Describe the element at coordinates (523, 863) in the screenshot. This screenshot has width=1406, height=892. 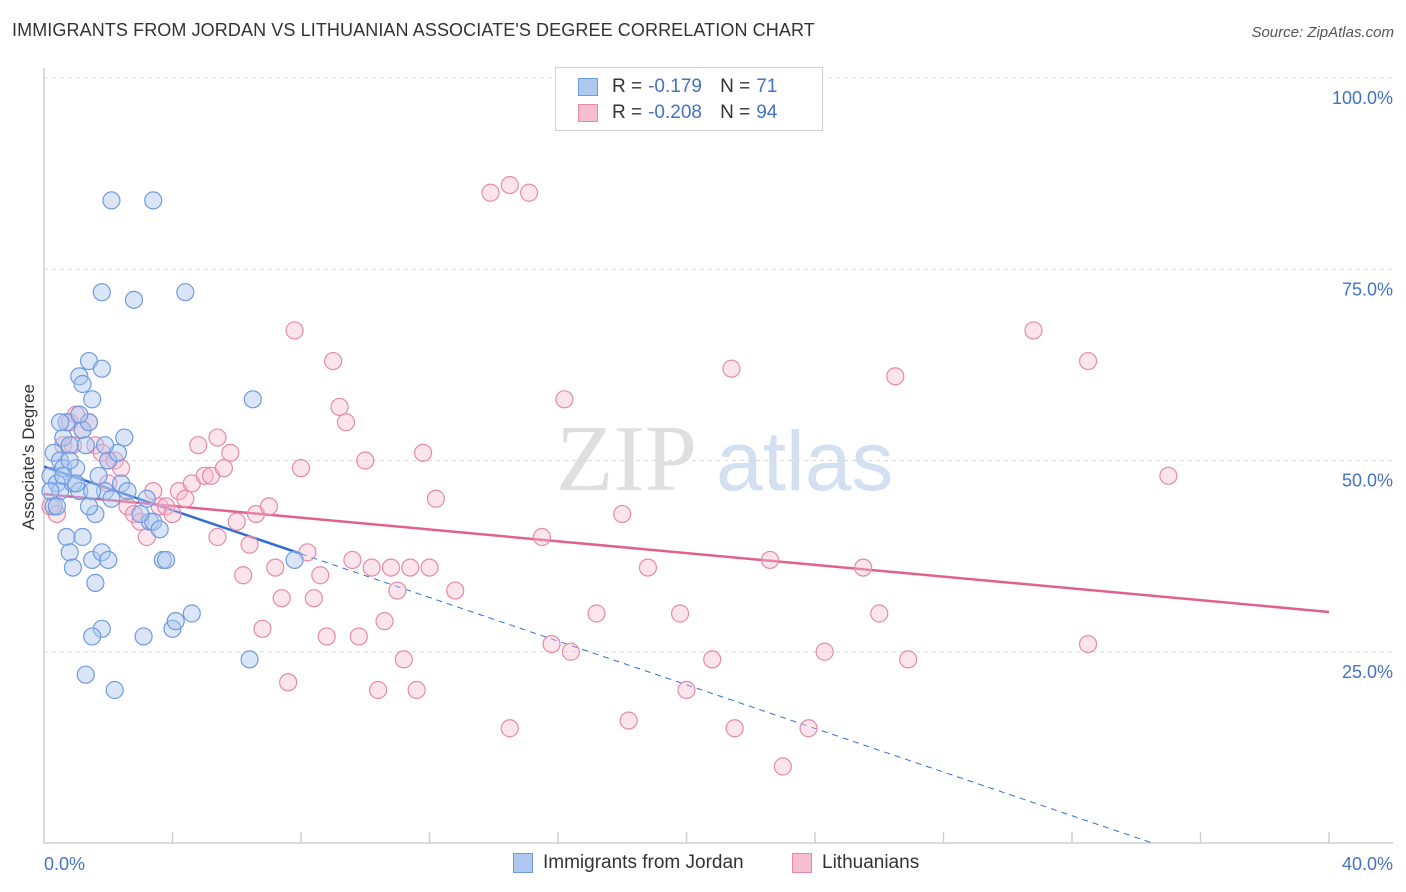
I see `bottom-legend-swatch-jordan` at that location.